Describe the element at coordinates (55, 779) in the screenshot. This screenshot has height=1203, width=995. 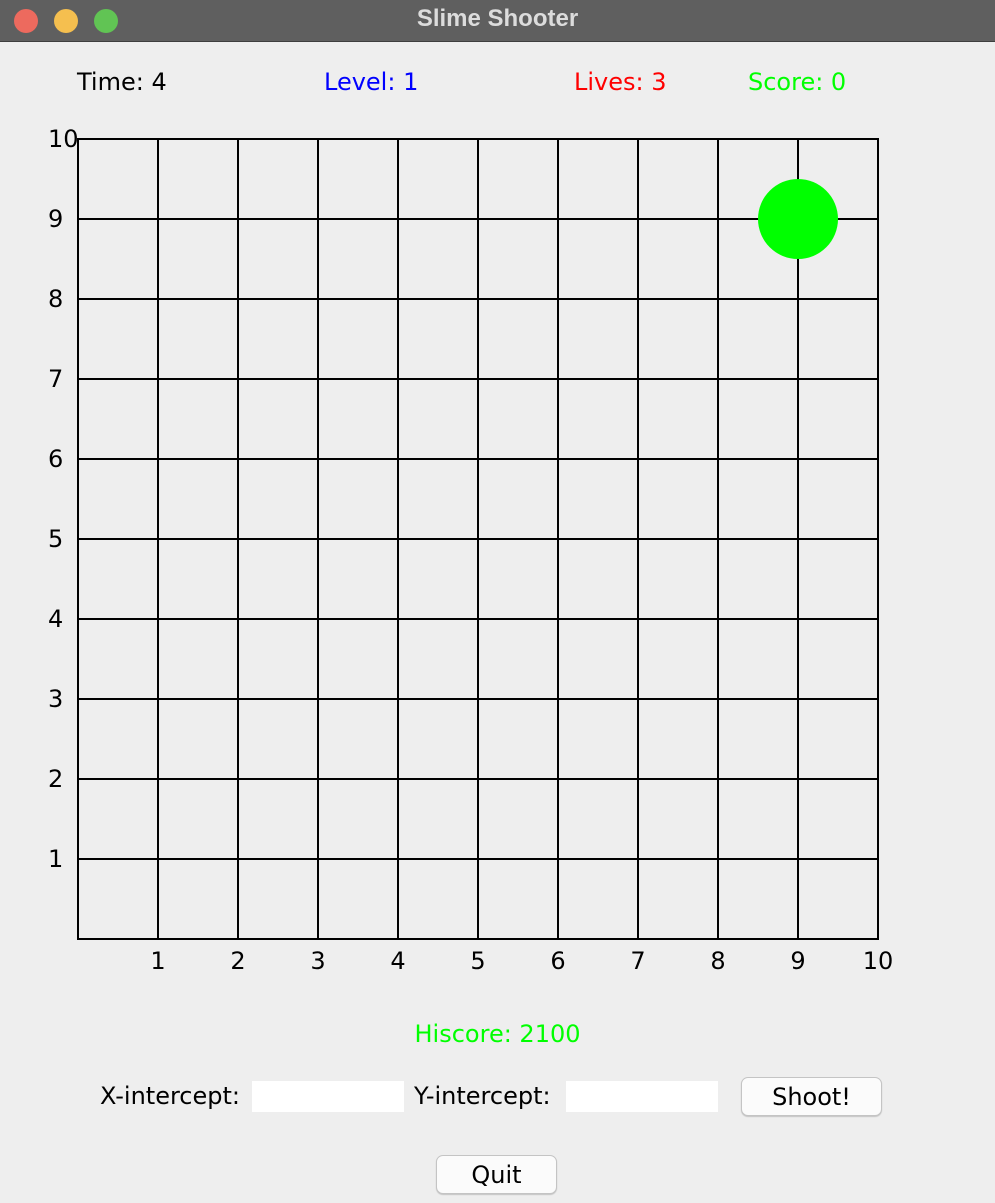
I see `y-tick-label: 2` at that location.